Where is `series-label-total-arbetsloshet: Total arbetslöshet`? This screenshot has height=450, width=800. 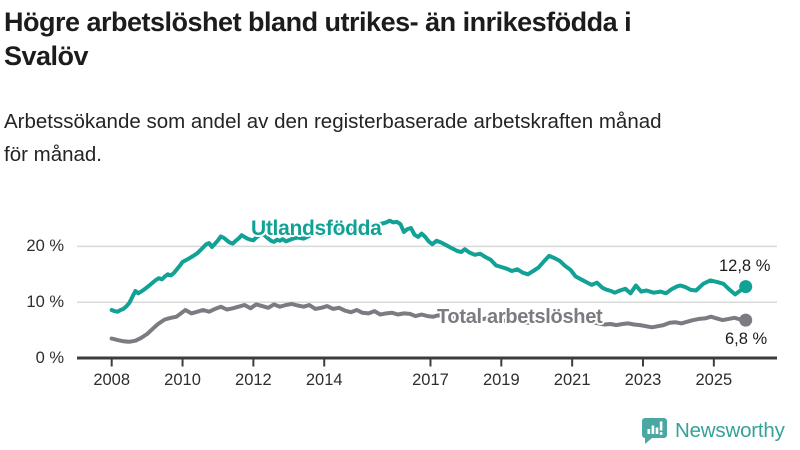 series-label-total-arbetsloshet: Total arbetslöshet is located at coordinates (520, 317).